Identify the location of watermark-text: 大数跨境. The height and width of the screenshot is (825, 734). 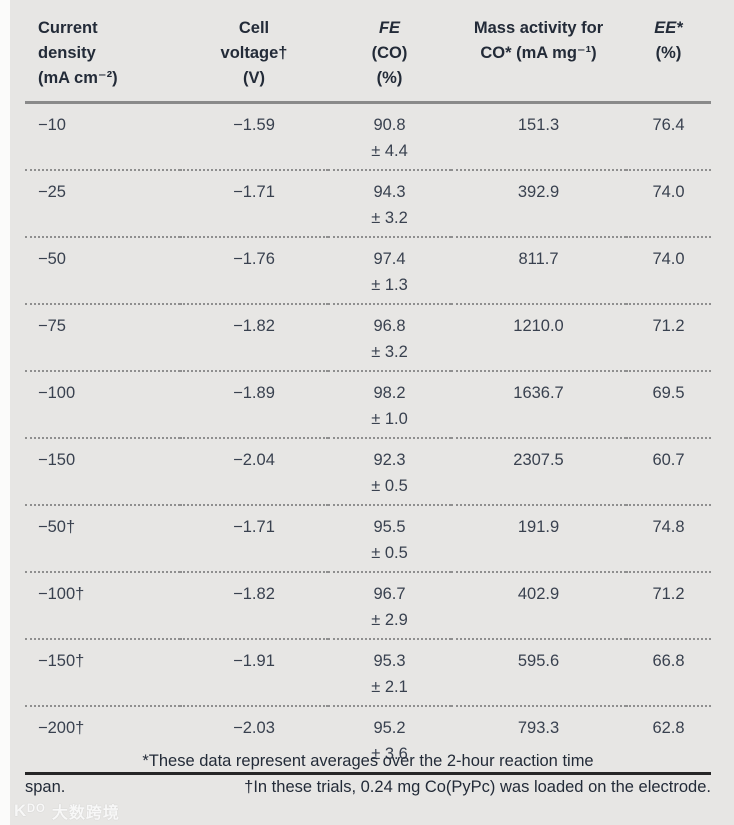
(85, 813).